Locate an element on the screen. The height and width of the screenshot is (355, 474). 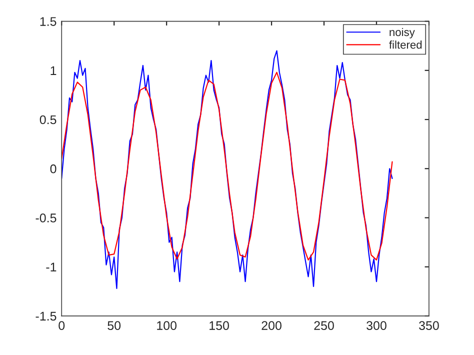
y-tick-label: 1.5 is located at coordinates (48, 21).